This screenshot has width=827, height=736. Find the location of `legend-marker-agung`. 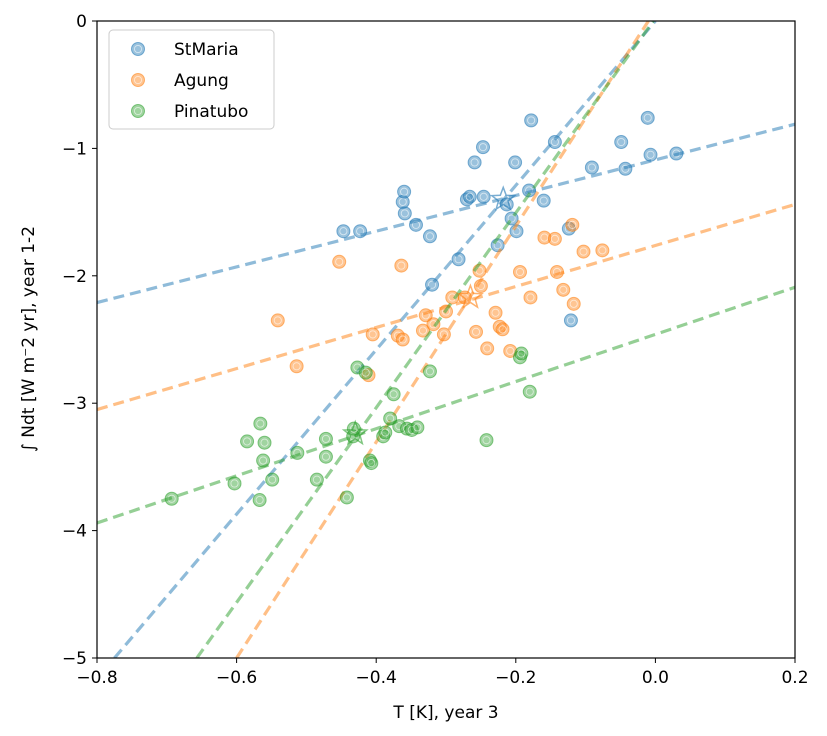

legend-marker-agung is located at coordinates (138, 80).